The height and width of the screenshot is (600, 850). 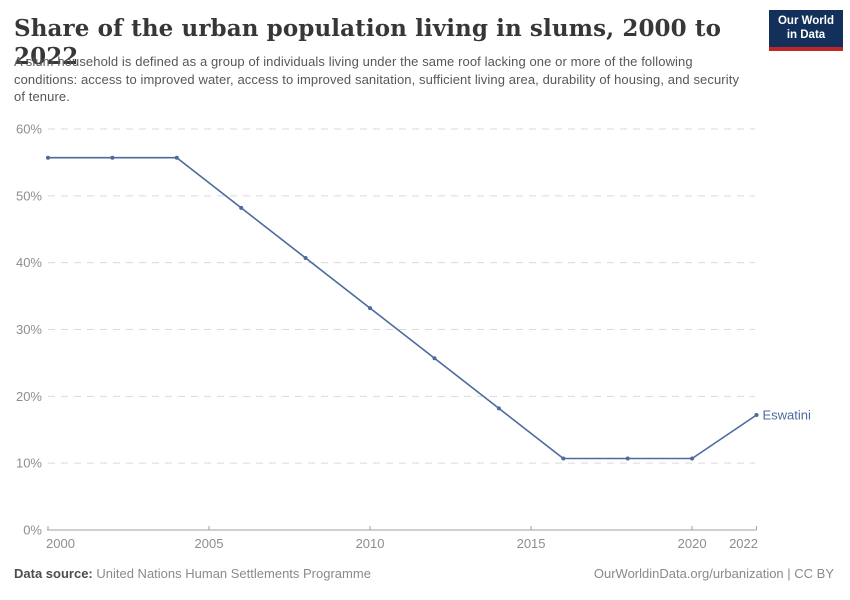 I want to click on y-axis-tick-label: 10%, so click(x=29, y=463).